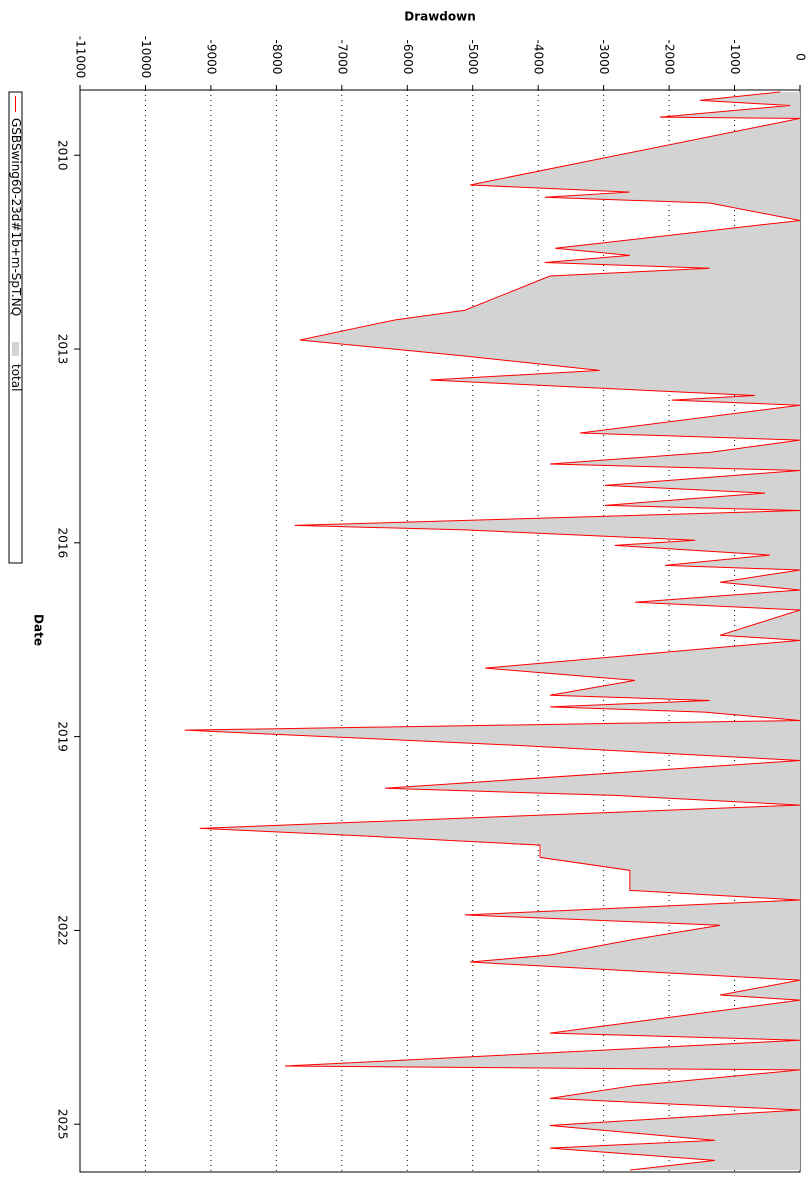 The width and height of the screenshot is (812, 1204). What do you see at coordinates (735, 57) in the screenshot?
I see `value-tick-label: -1000` at bounding box center [735, 57].